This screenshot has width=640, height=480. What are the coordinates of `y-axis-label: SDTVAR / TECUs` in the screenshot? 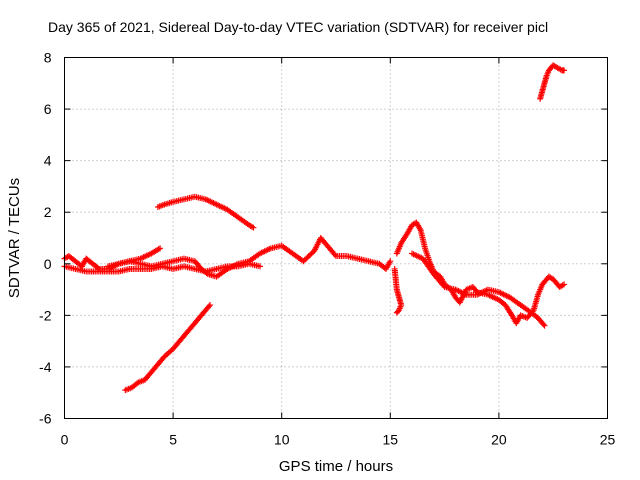 It's located at (14, 238).